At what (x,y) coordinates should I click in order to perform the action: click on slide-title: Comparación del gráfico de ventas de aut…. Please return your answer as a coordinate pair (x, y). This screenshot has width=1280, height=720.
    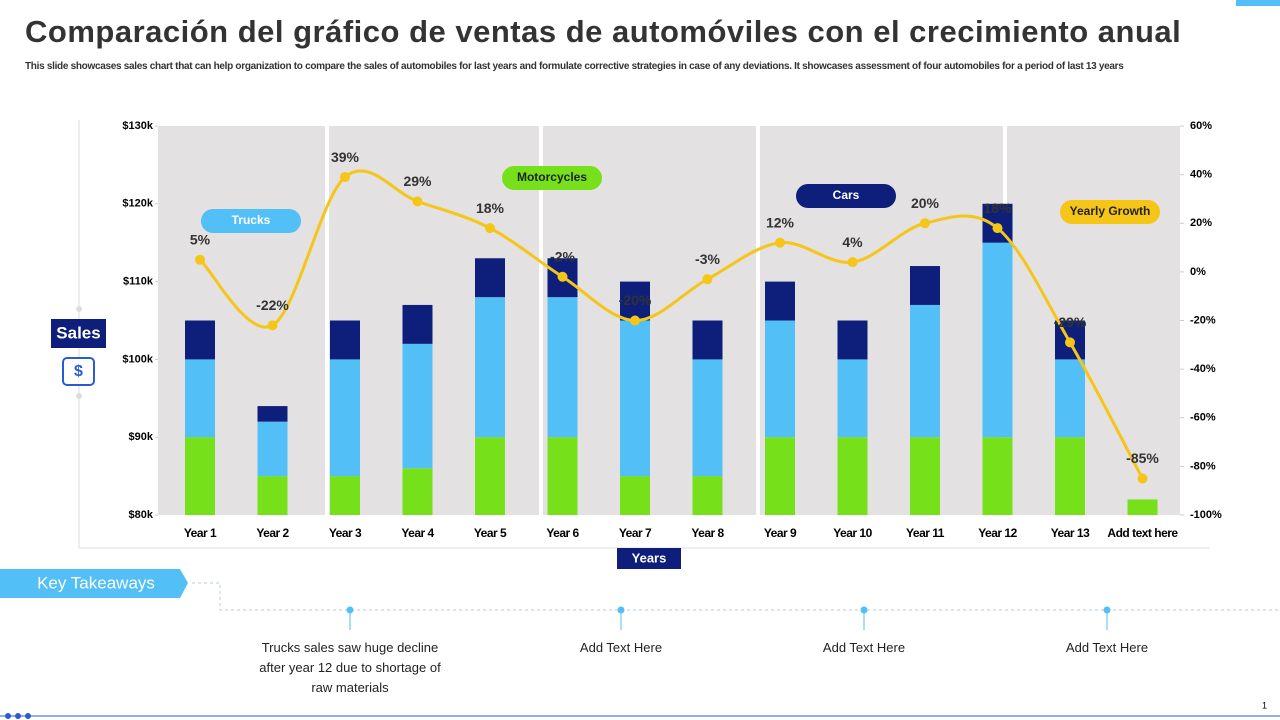
    Looking at the image, I should click on (603, 31).